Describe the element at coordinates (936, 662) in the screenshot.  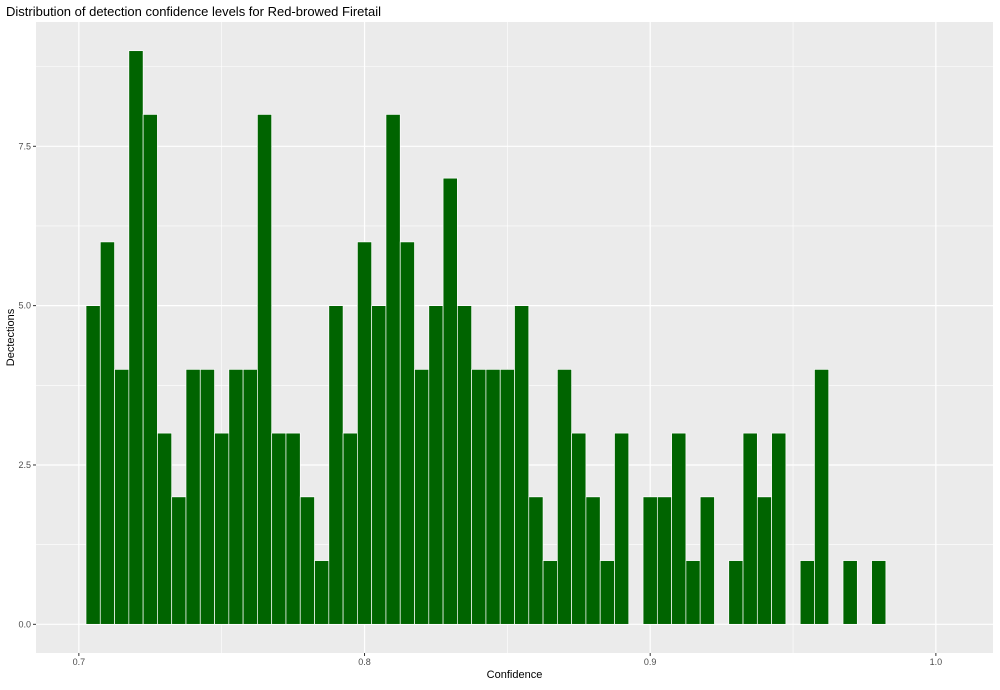
I see `x-tick-label: 1.0` at that location.